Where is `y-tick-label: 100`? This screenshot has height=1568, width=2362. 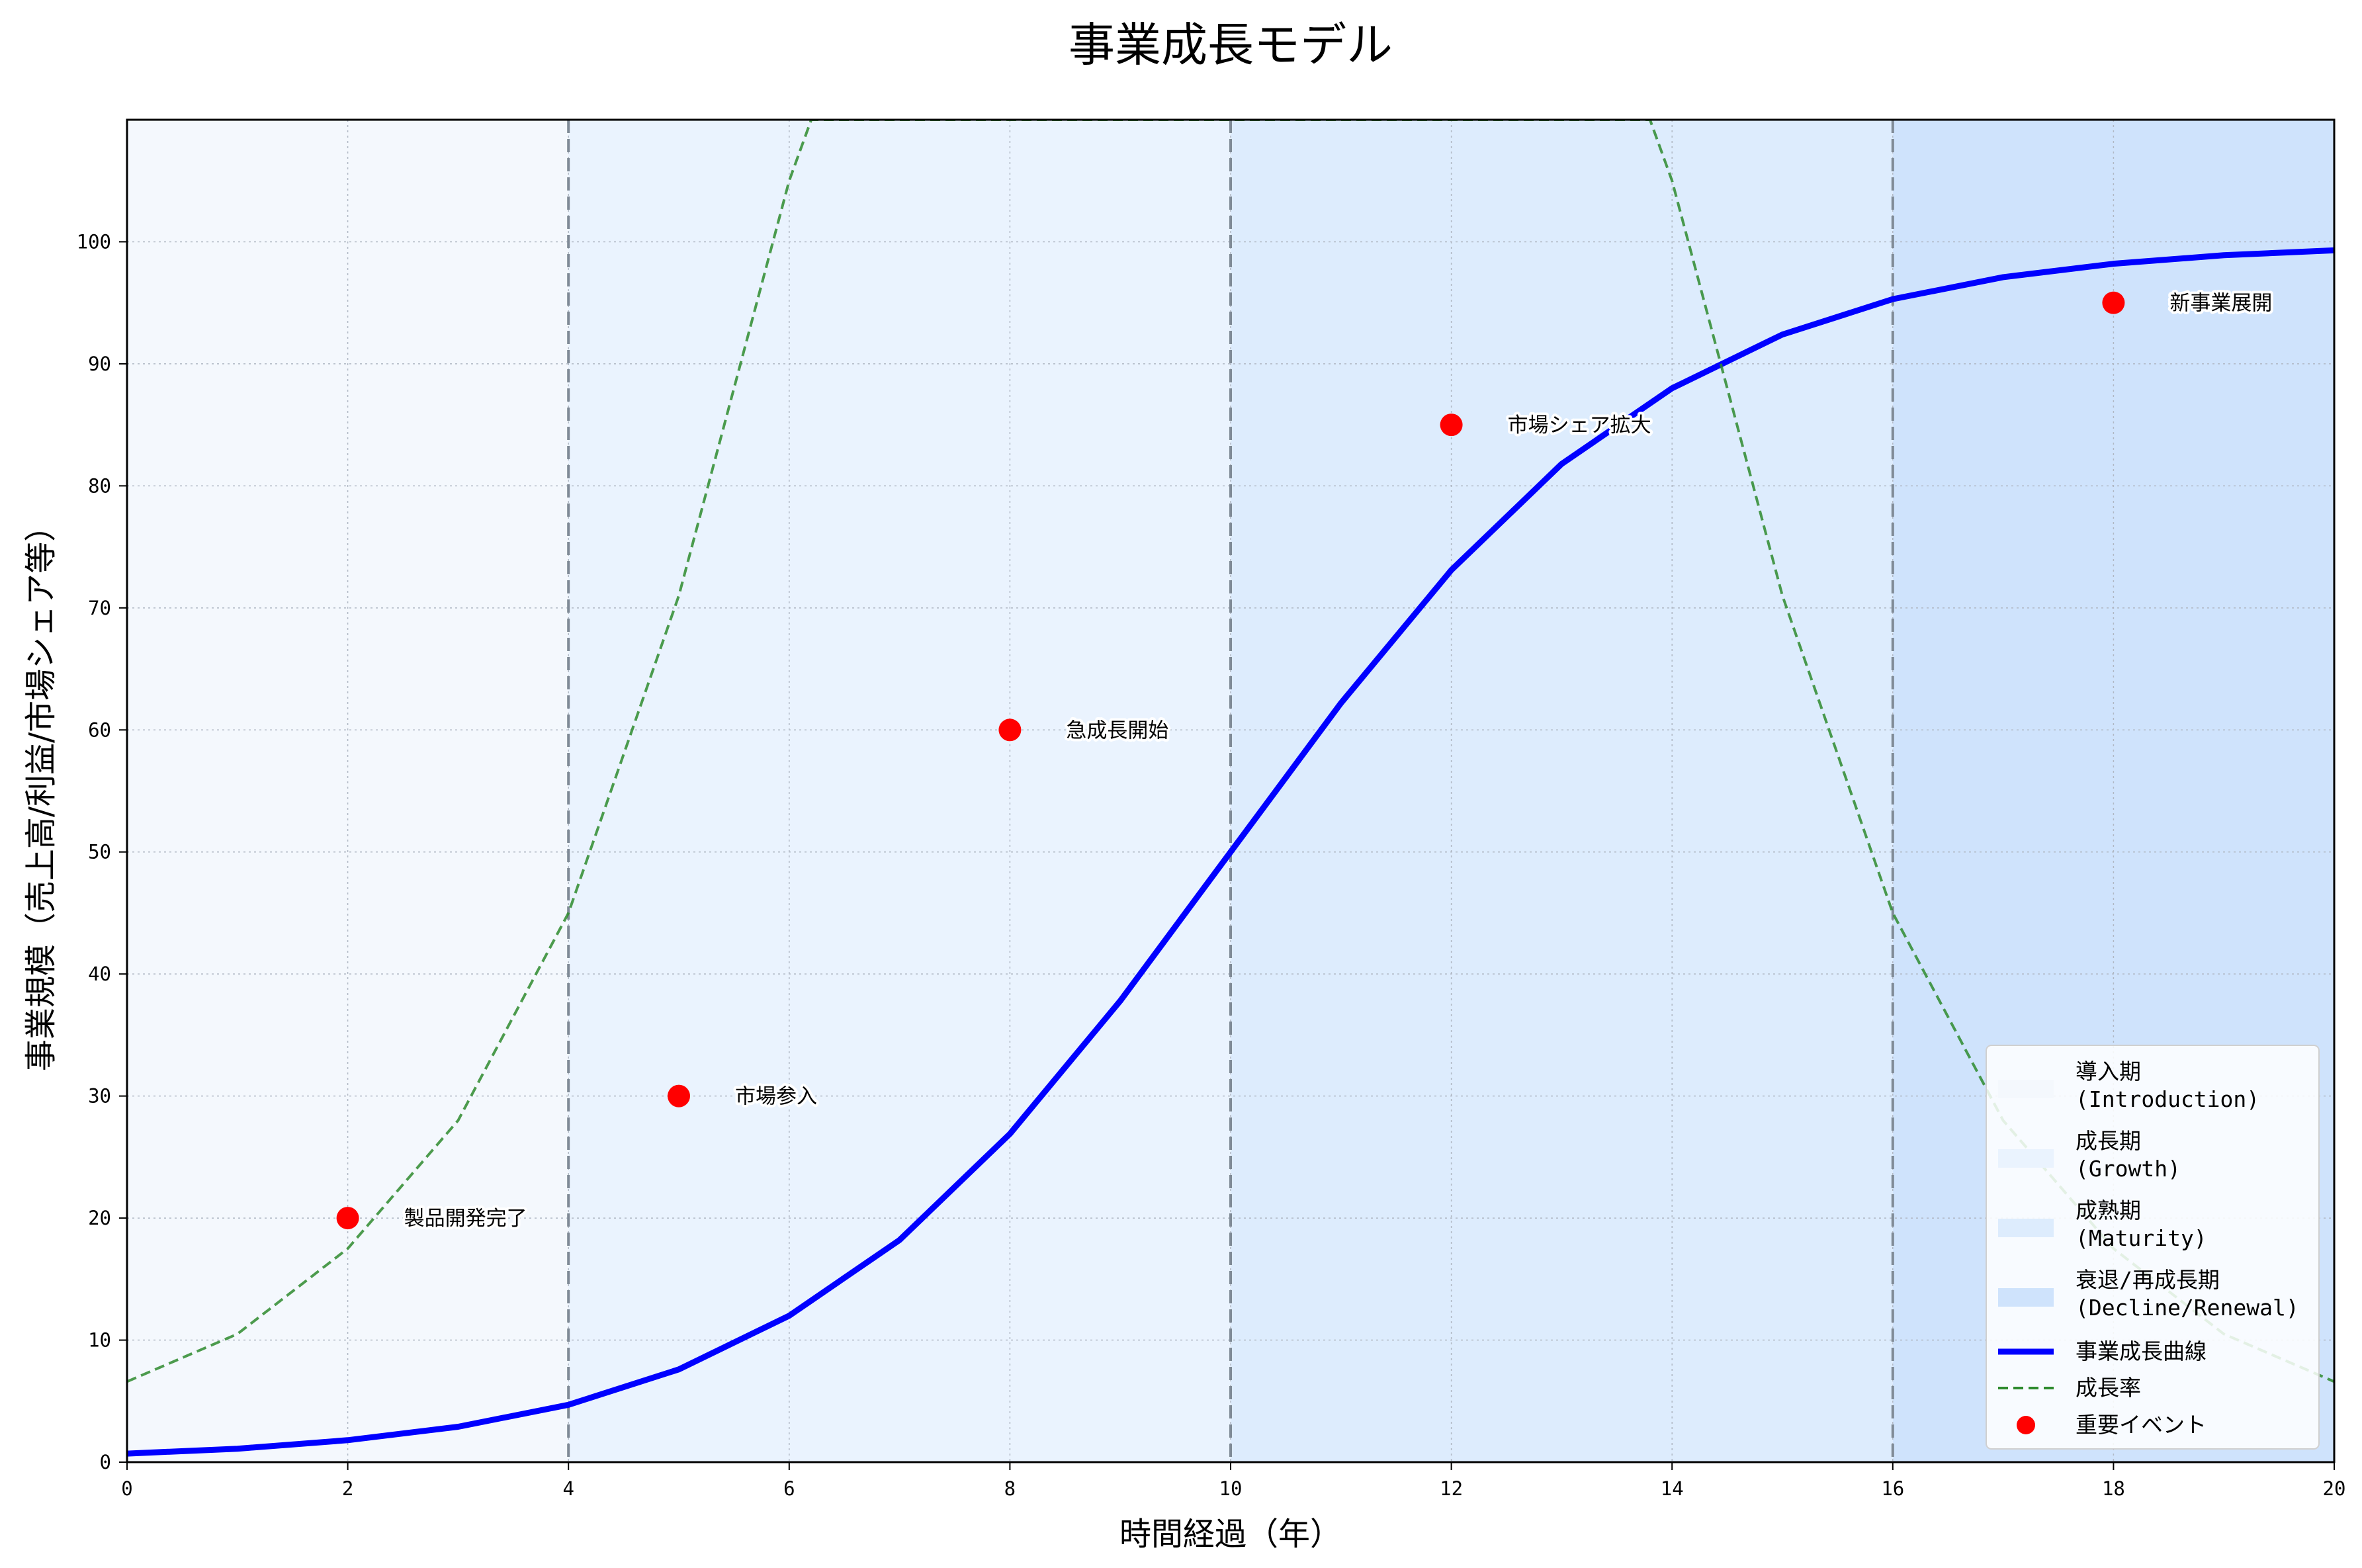 y-tick-label: 100 is located at coordinates (94, 242).